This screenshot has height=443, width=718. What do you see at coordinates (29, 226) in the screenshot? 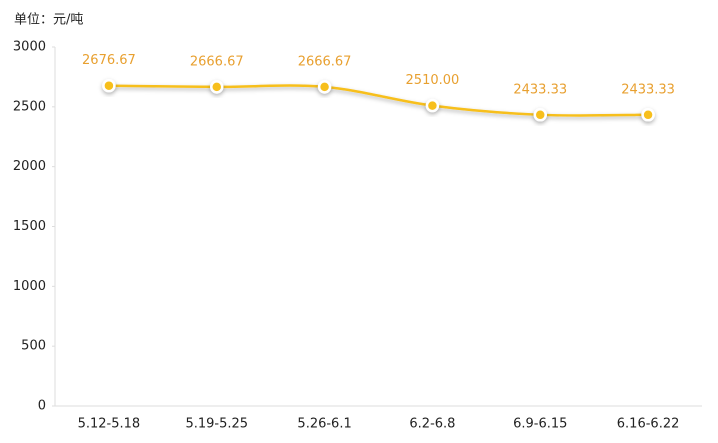
I see `y-tick-label: 1500` at bounding box center [29, 226].